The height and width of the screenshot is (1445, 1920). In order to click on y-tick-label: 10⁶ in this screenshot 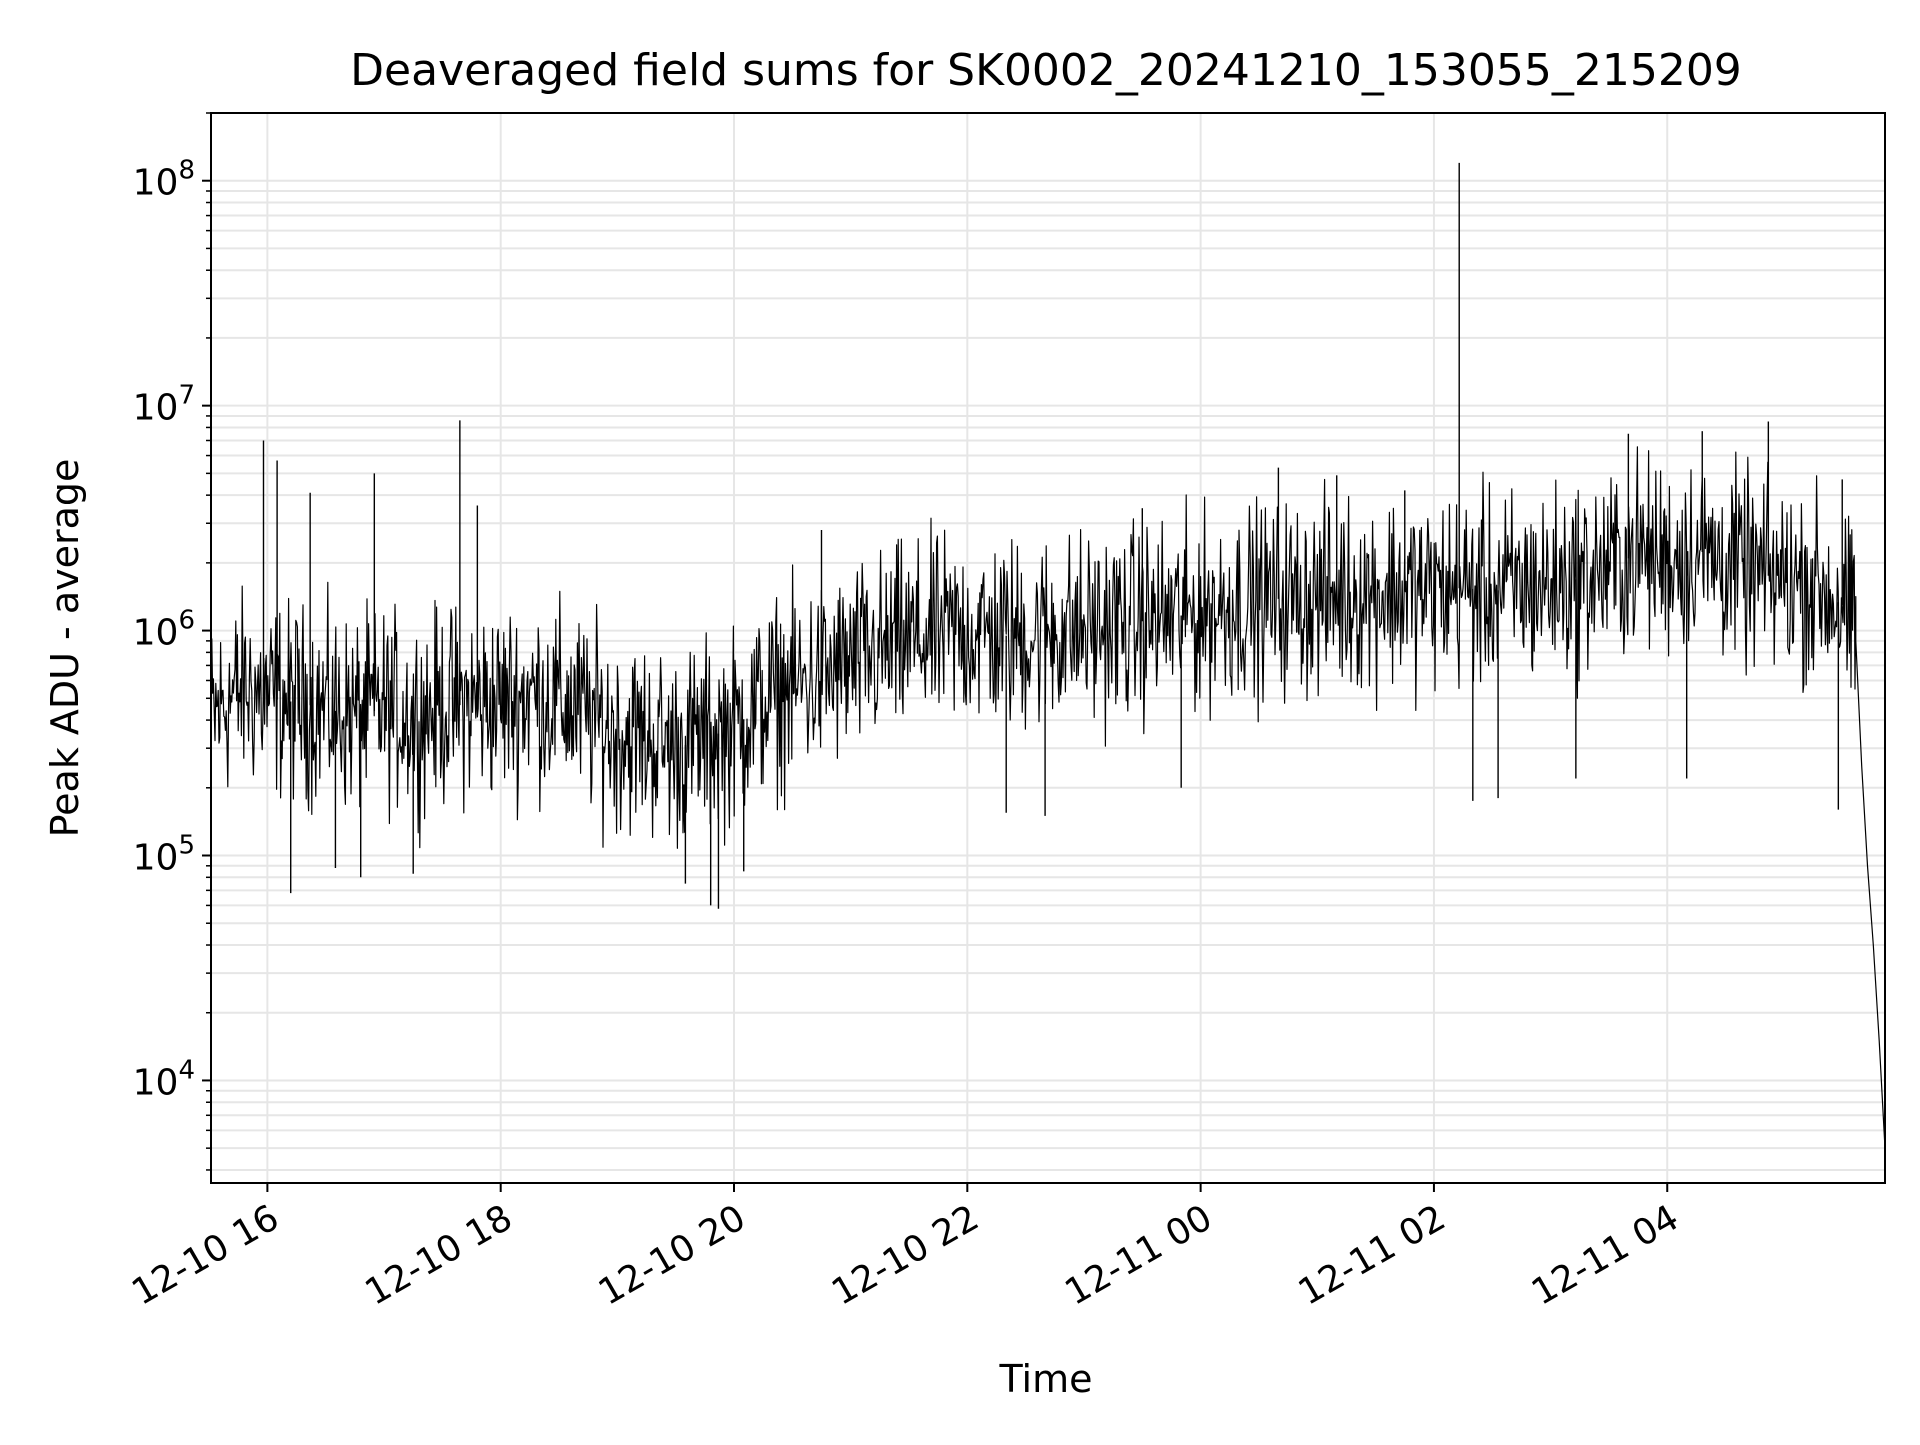, I will do `click(164, 630)`.